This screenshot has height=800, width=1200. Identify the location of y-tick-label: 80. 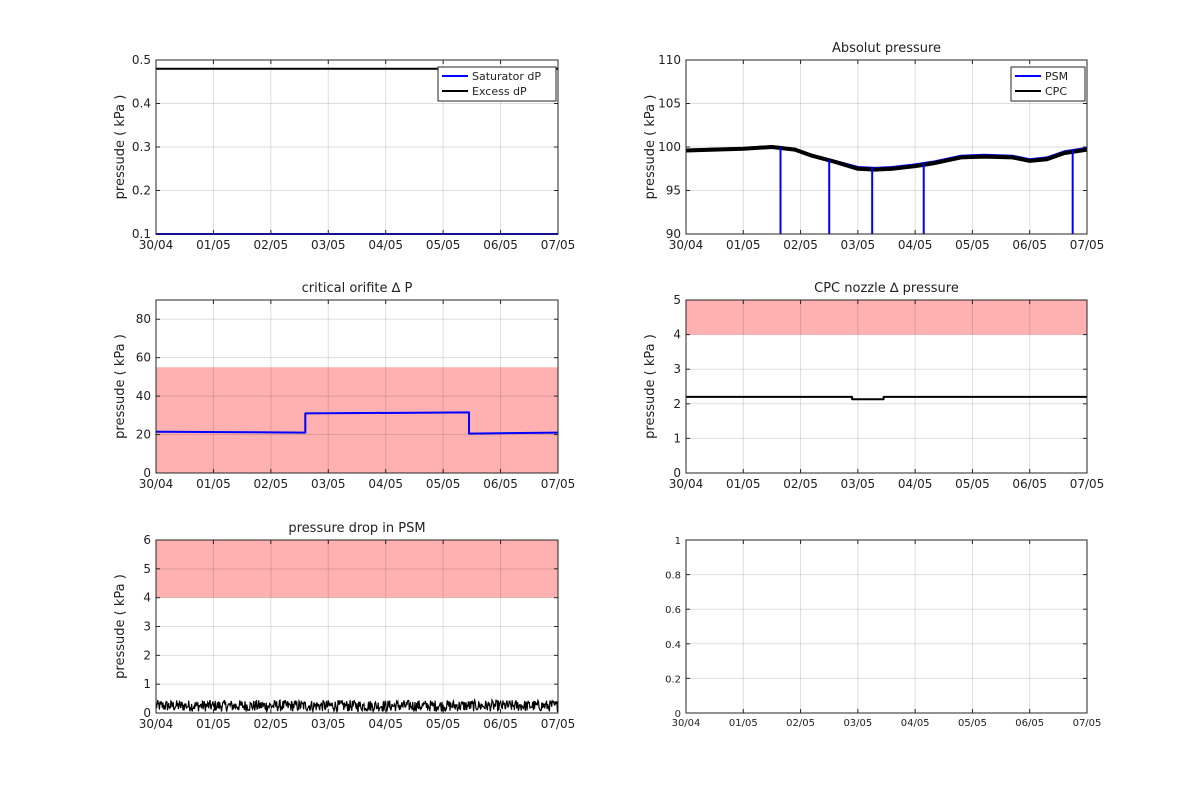
(143, 319).